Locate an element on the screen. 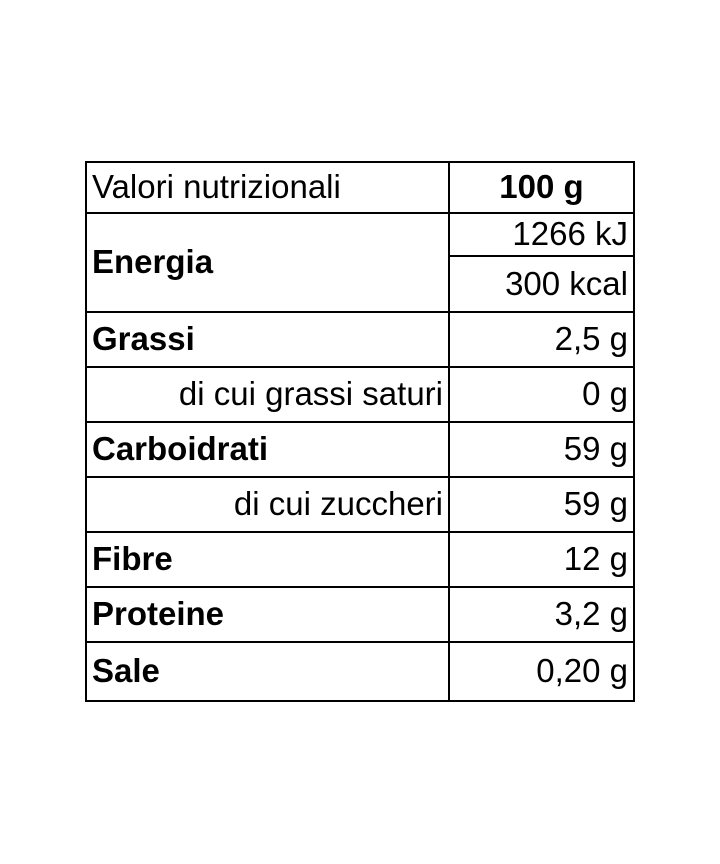  row-label: Fibre is located at coordinates (267, 559).